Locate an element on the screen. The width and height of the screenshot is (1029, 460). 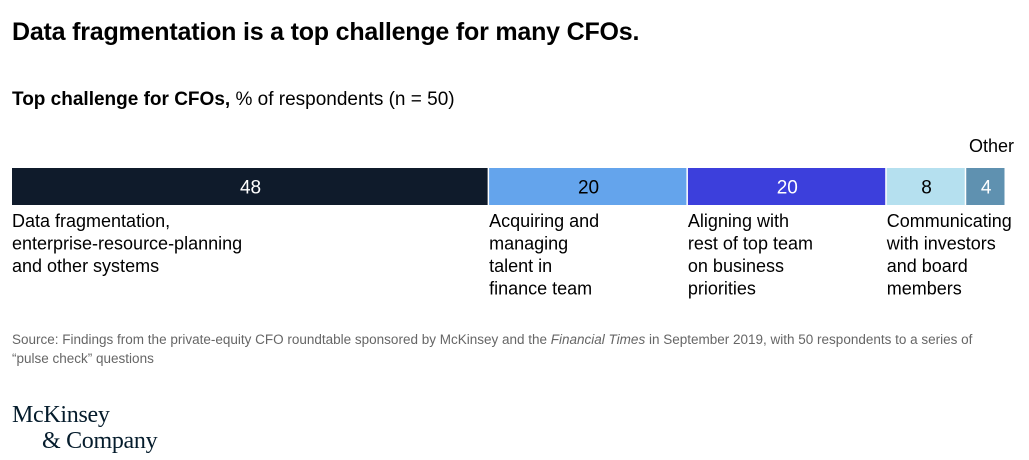
category-label-line: Acquiring and is located at coordinates (544, 221).